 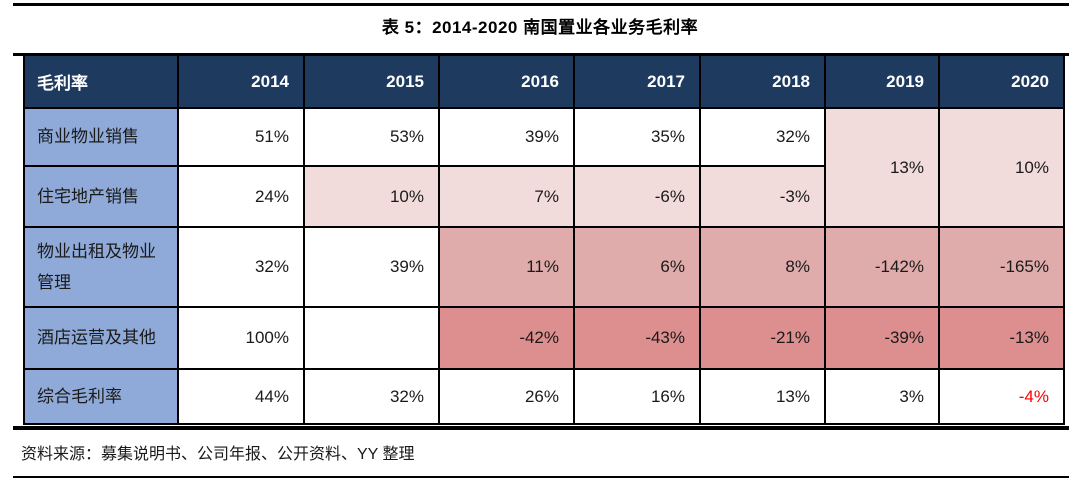 I want to click on row-label: 住宅地产销售, so click(x=101, y=196).